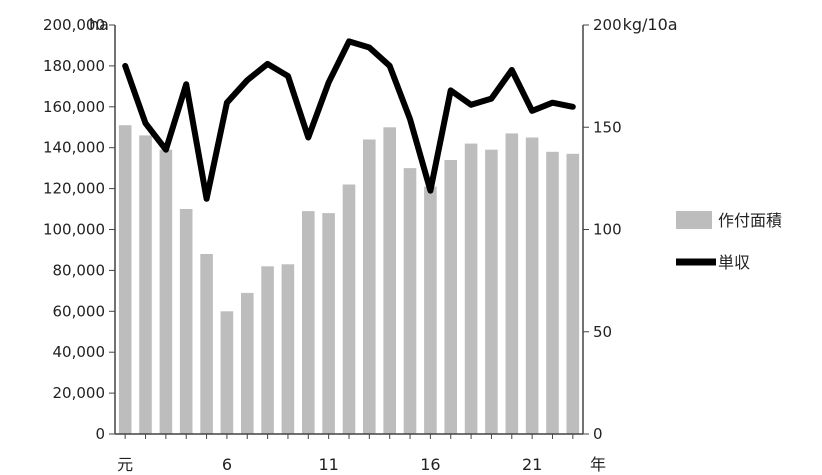 The image size is (822, 475). Describe the element at coordinates (598, 434) in the screenshot. I see `right-tick-label: 0` at that location.